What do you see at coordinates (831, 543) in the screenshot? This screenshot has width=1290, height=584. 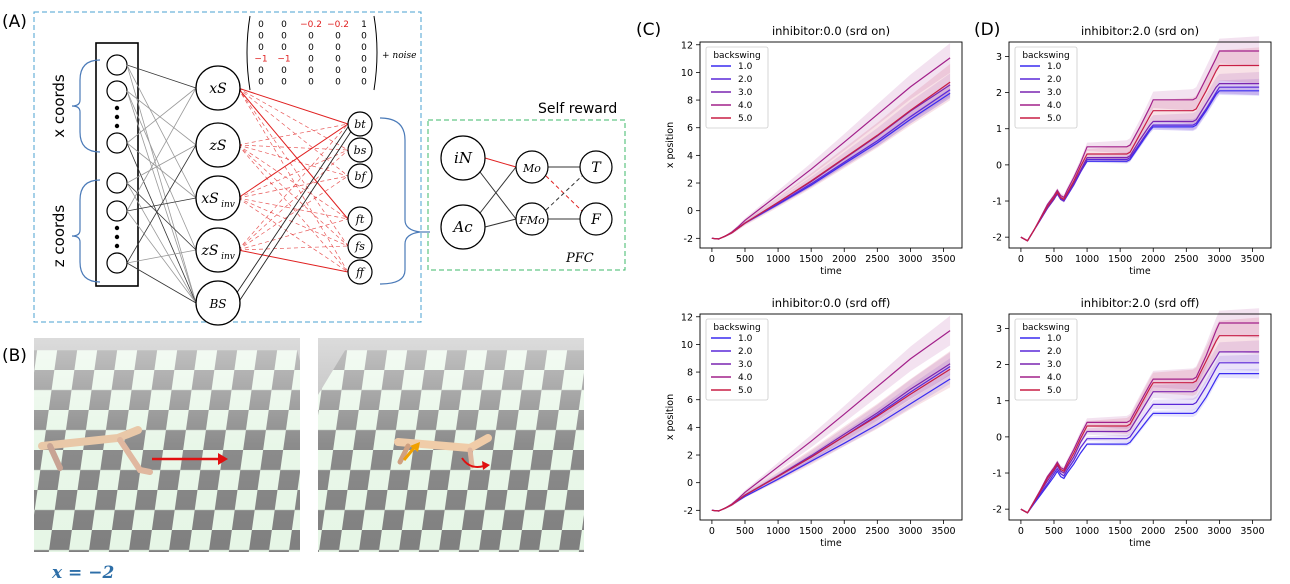 I see `x-axis-label: time` at bounding box center [831, 543].